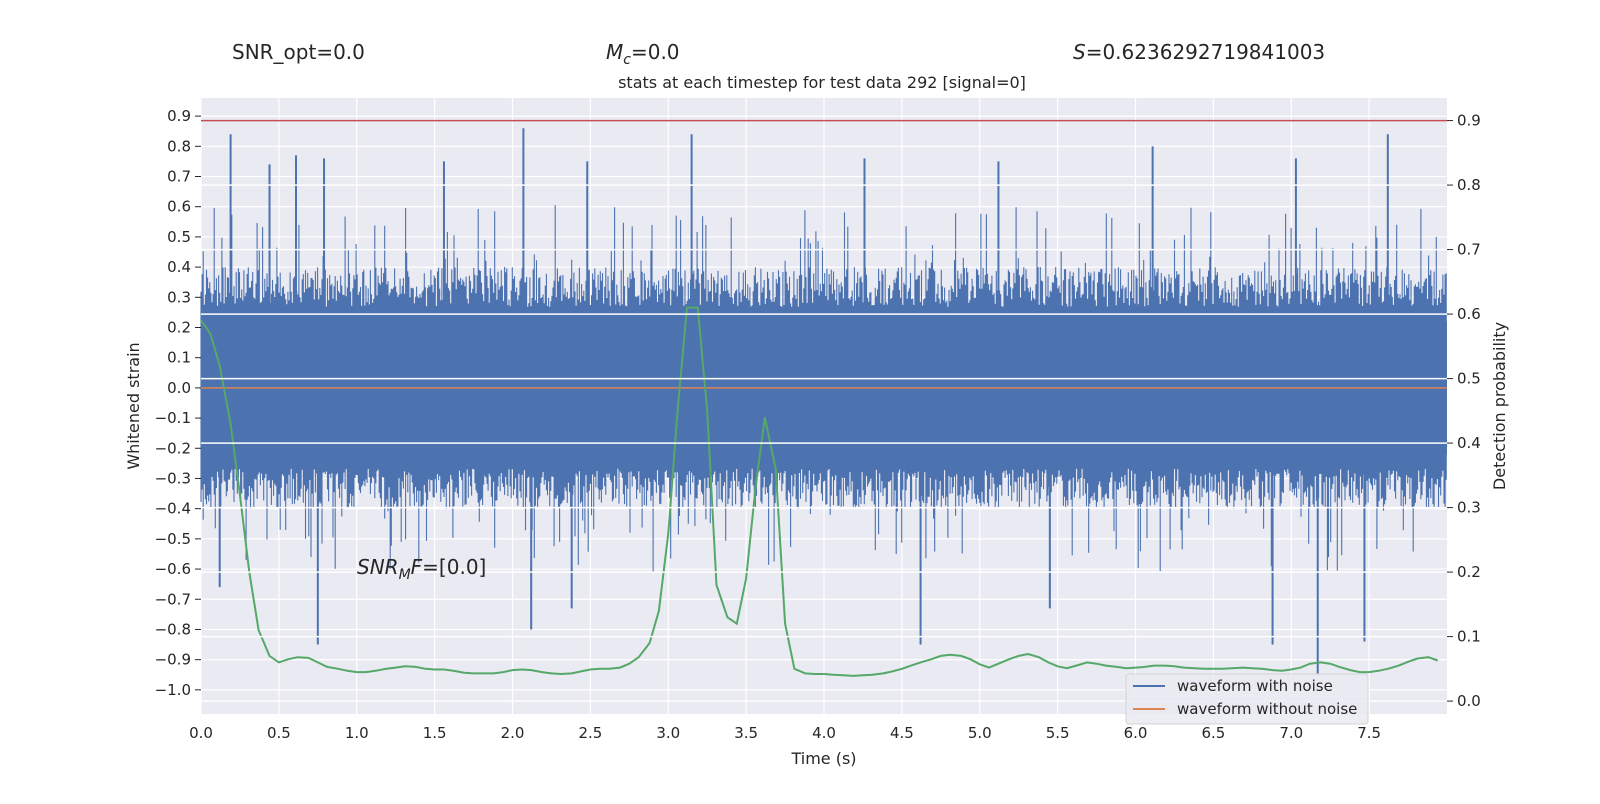 The width and height of the screenshot is (1600, 804). What do you see at coordinates (298, 52) in the screenshot?
I see `snr-opt-label: SNR_opt=0.0` at bounding box center [298, 52].